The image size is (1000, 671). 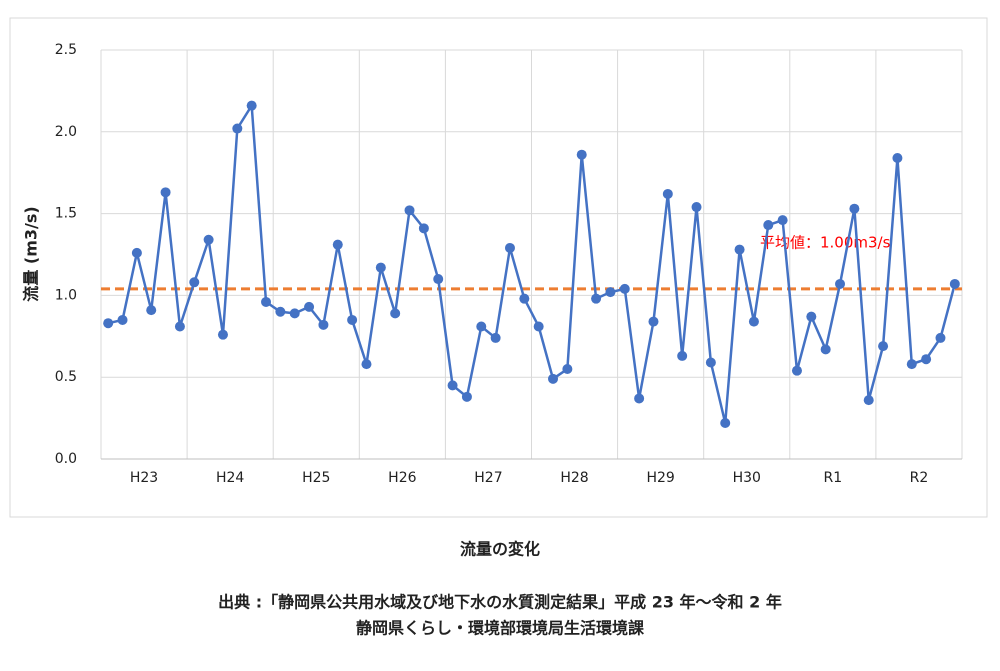 What do you see at coordinates (833, 478) in the screenshot?
I see `x-tick-label: R1` at bounding box center [833, 478].